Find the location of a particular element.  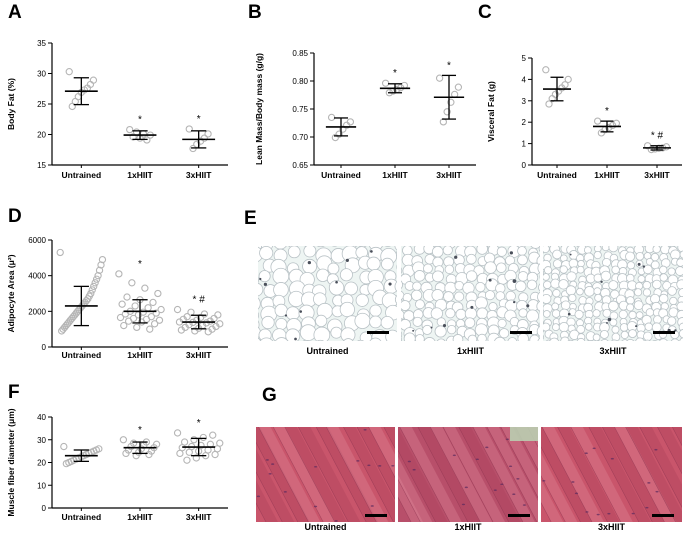

significance-mark: * # is located at coordinates (657, 136).